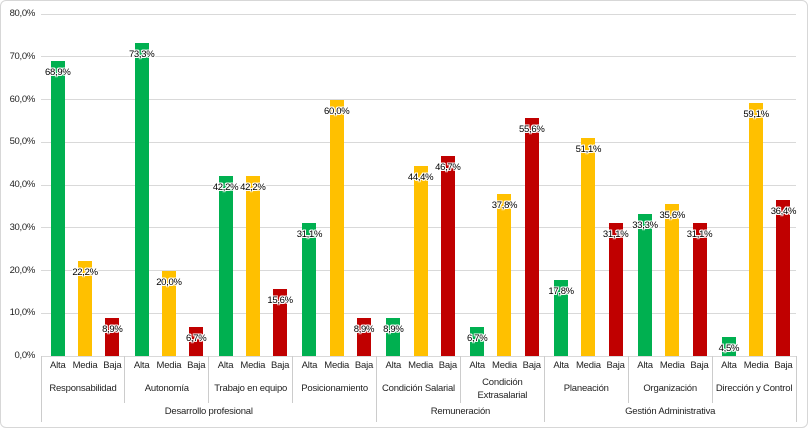  Describe the element at coordinates (502, 389) in the screenshot. I see `category-label: Condición Extrasalarial` at that location.